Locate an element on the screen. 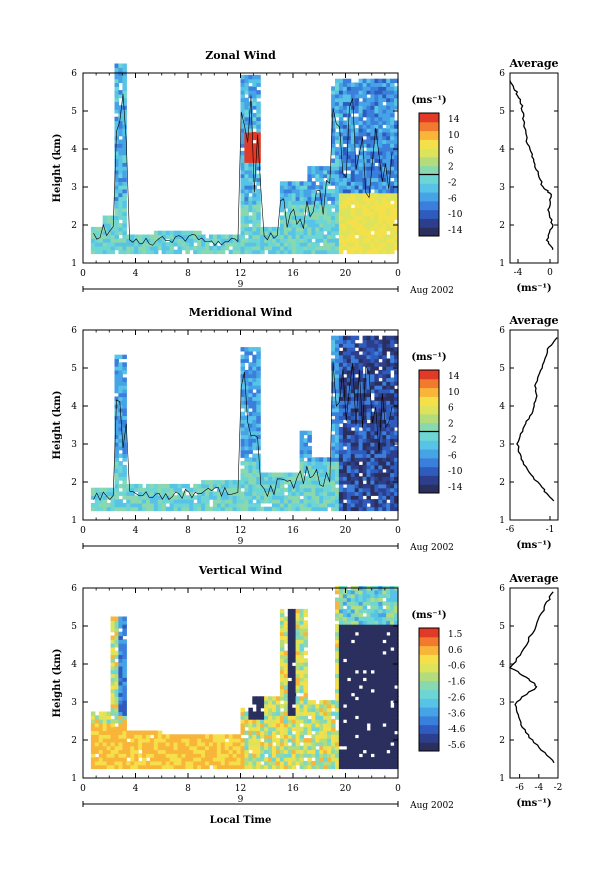  average-frame is located at coordinates (534, 168).